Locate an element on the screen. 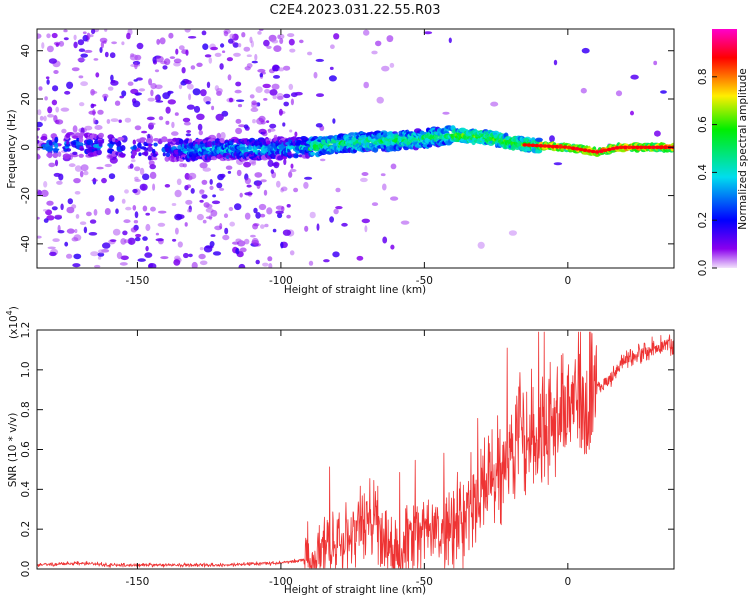 The image size is (750, 600). snr-y-tick-label: 0.0 is located at coordinates (26, 569).